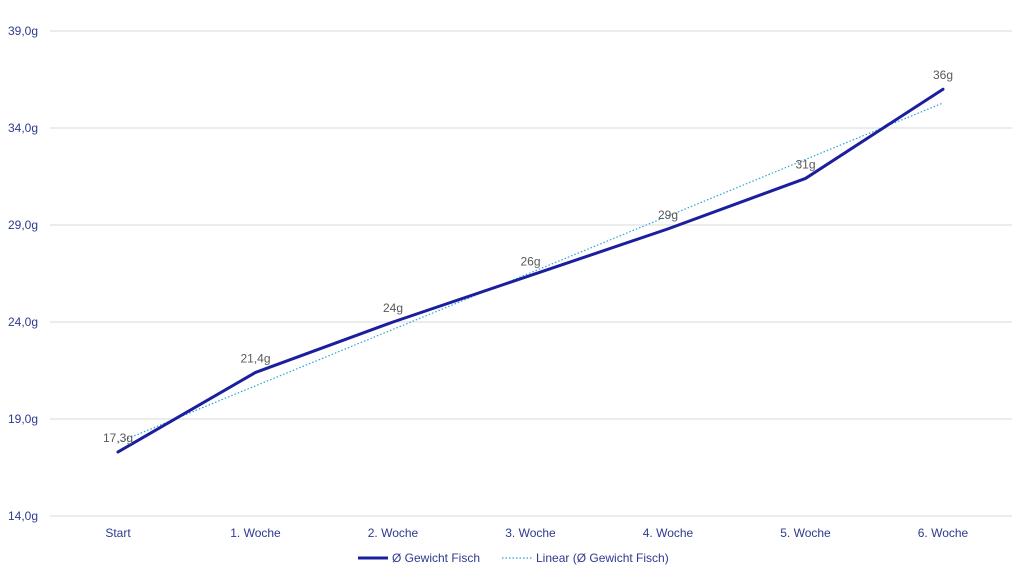  I want to click on data-label: 17,3g, so click(118, 438).